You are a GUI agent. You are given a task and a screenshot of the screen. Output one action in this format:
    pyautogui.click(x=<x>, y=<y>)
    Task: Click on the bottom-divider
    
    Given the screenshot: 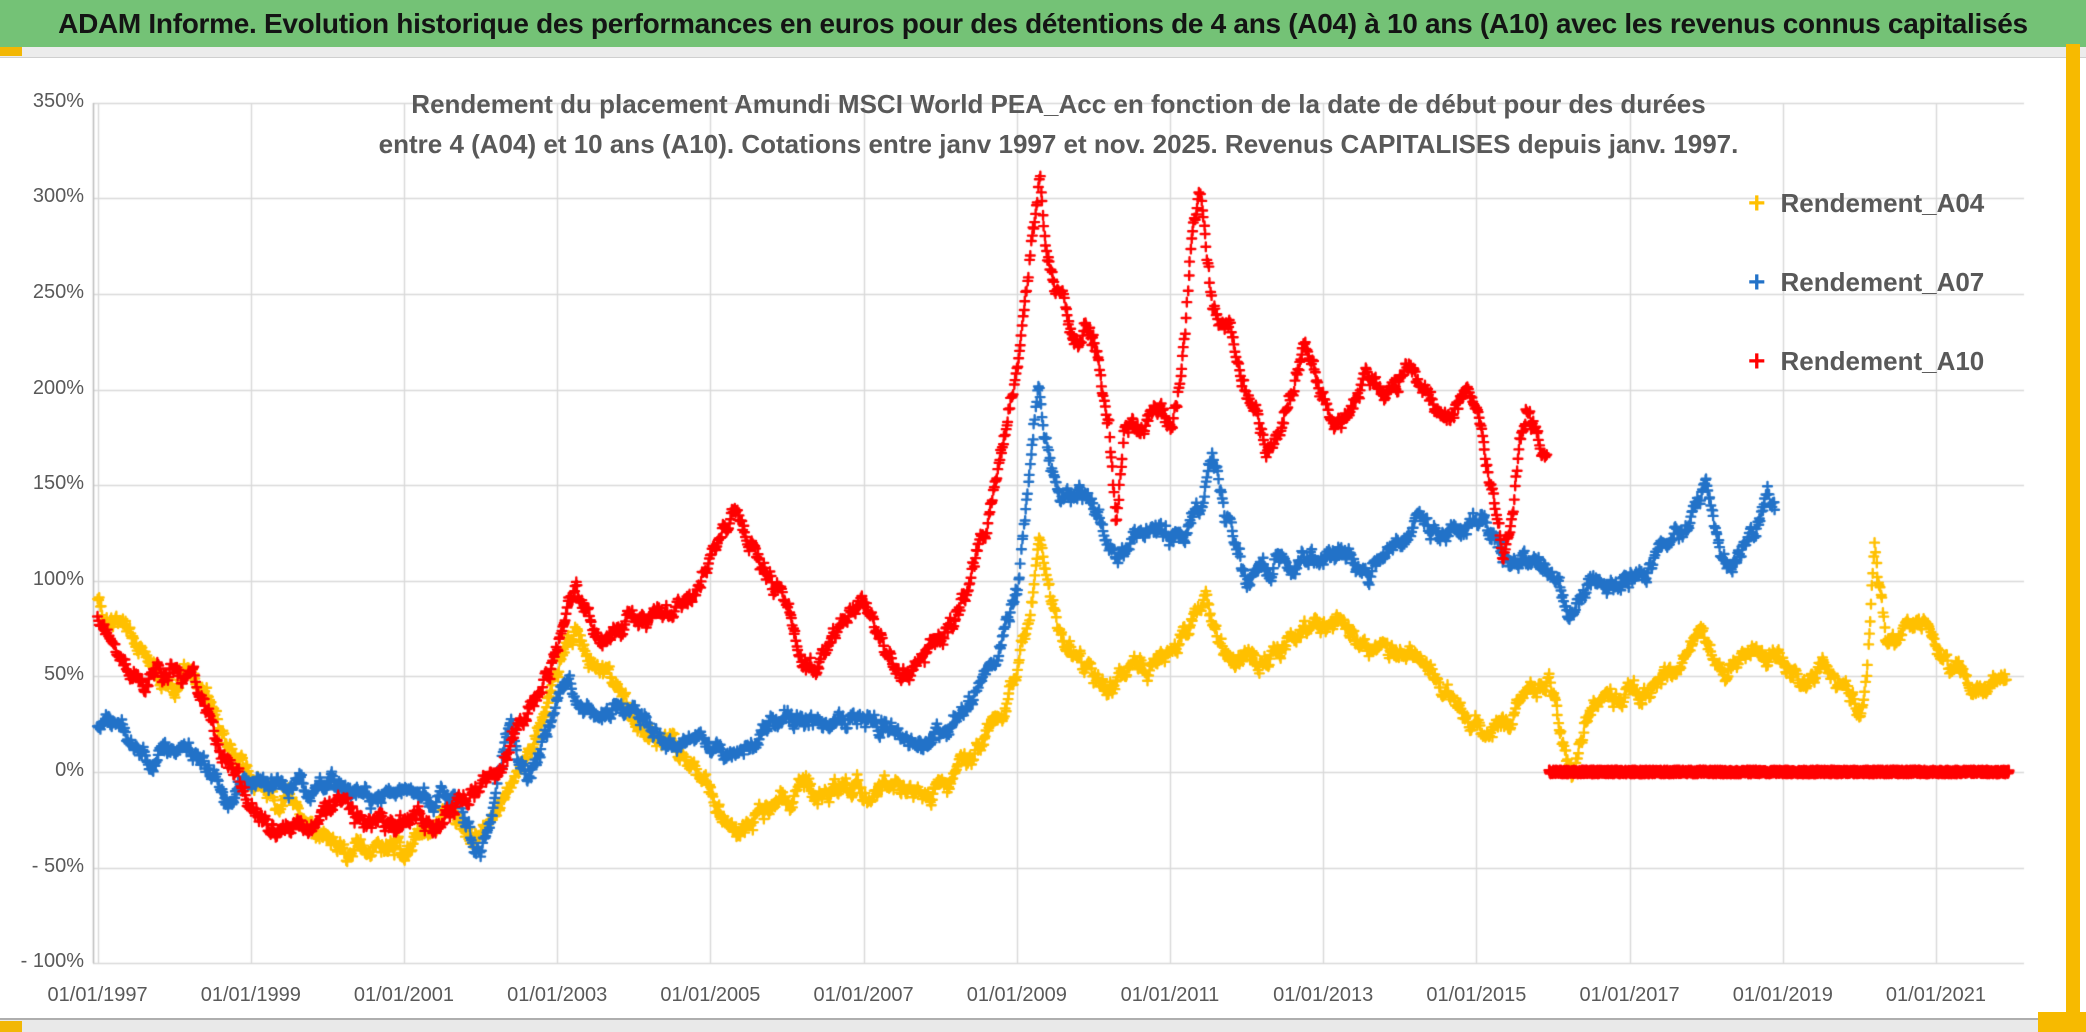 What is the action you would take?
    pyautogui.click(x=1043, y=1025)
    